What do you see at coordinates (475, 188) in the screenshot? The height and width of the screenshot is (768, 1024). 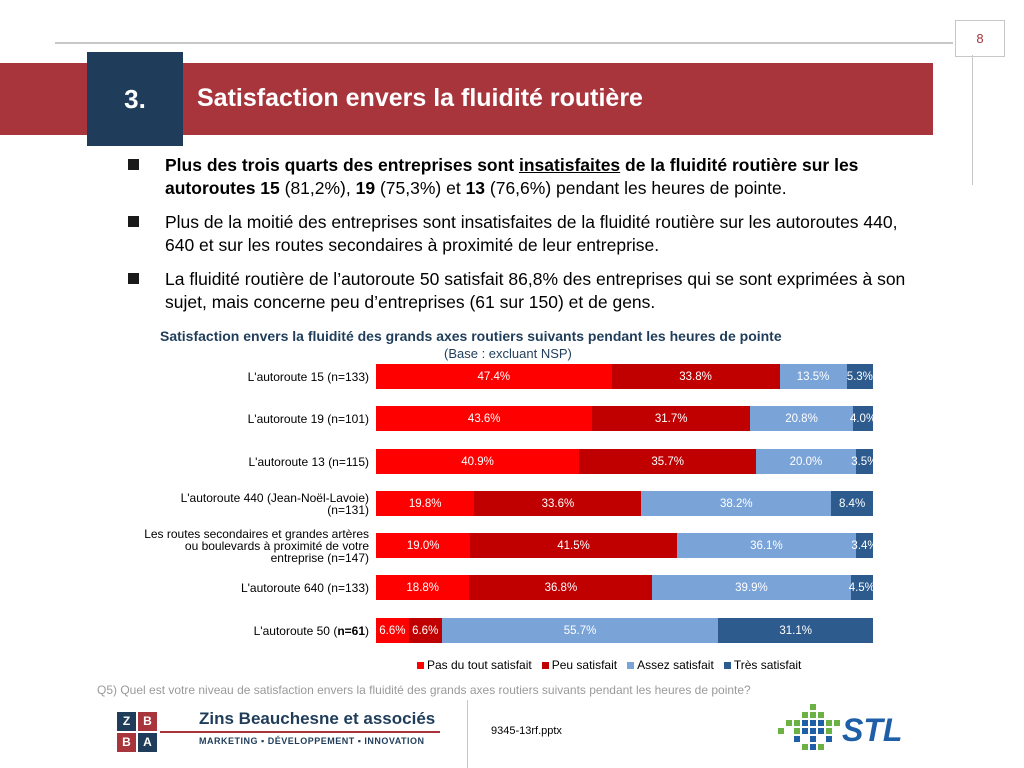 I see `bullet-text-run: 13` at bounding box center [475, 188].